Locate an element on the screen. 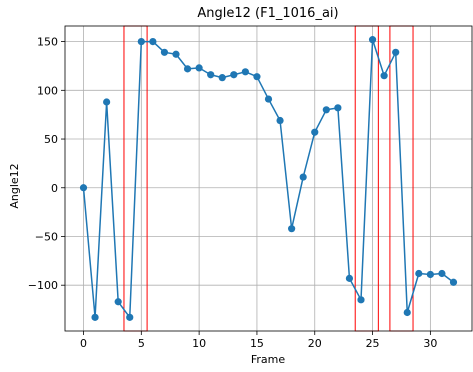 The width and height of the screenshot is (473, 372). x-tick-label: 25 is located at coordinates (373, 343).